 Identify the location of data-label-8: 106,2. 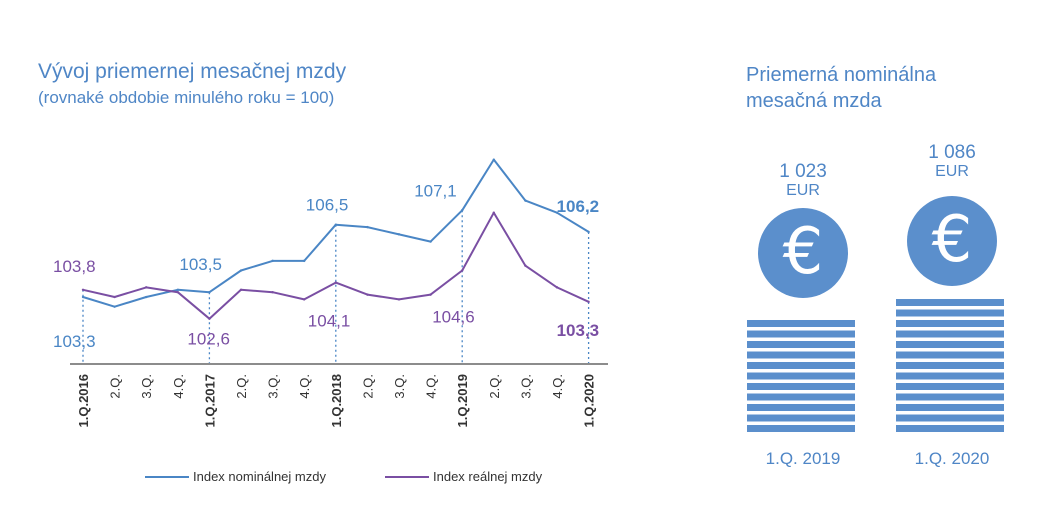
(578, 206).